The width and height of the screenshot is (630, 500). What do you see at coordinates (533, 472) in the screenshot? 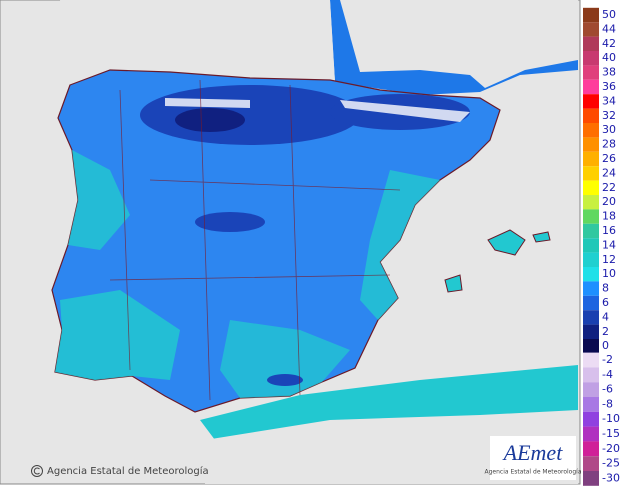
I see `logo-subtitle: Agencia Estatal de Meteorología` at bounding box center [533, 472].